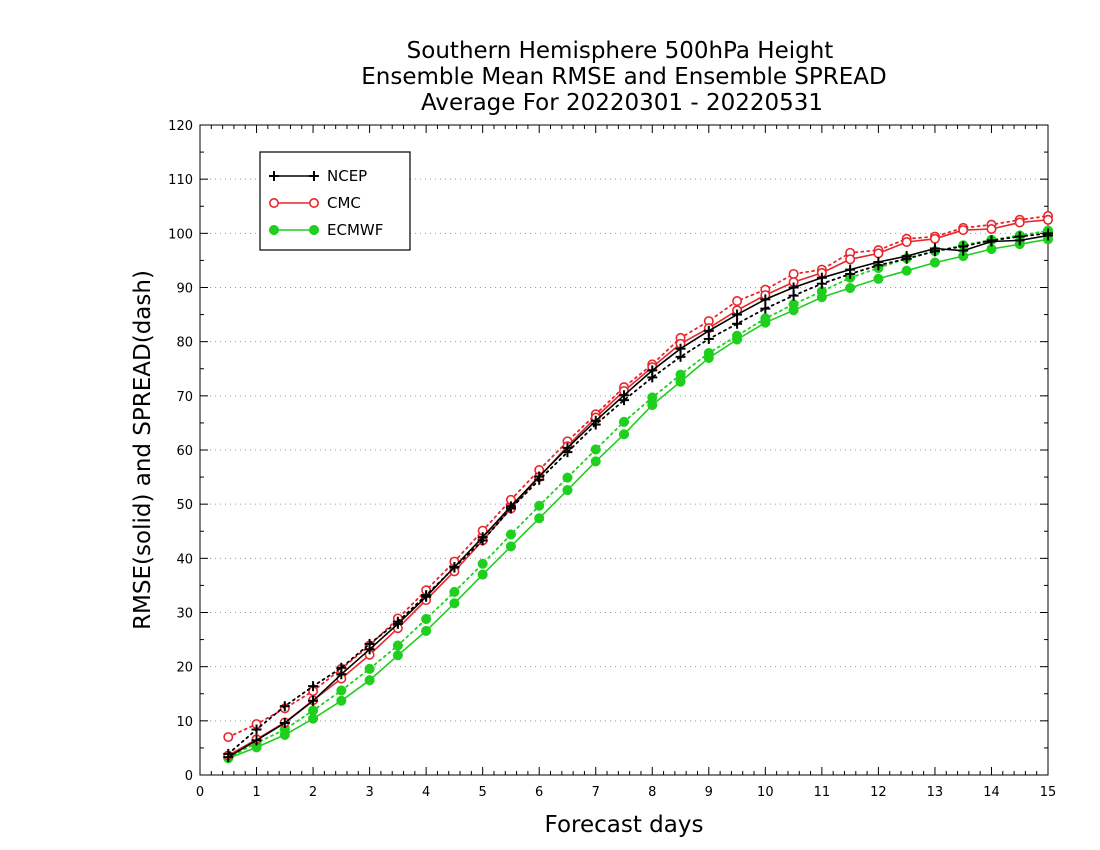  What do you see at coordinates (355, 230) in the screenshot?
I see `legend-label-ecmwf: ECMWF` at bounding box center [355, 230].